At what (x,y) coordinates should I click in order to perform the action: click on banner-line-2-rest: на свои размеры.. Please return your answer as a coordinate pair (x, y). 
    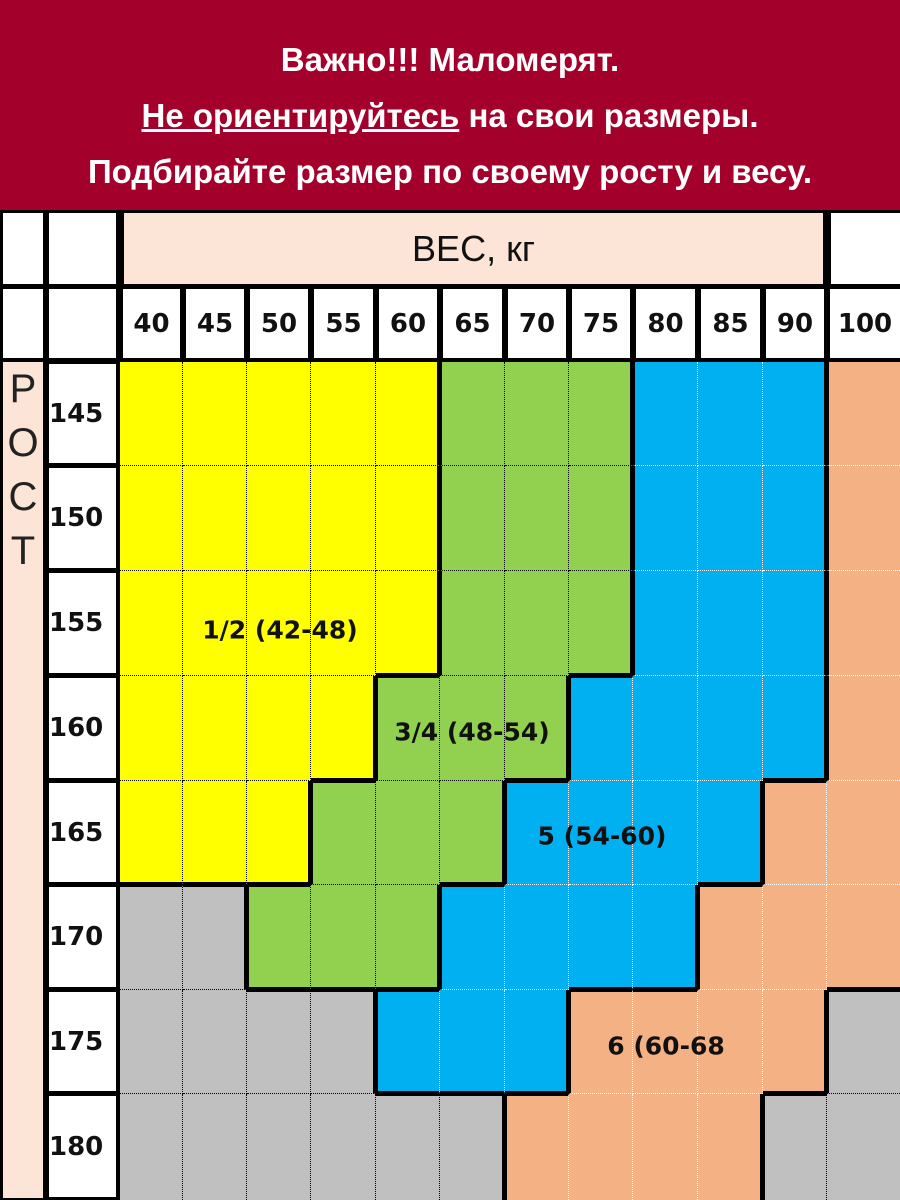
    Looking at the image, I should click on (609, 115).